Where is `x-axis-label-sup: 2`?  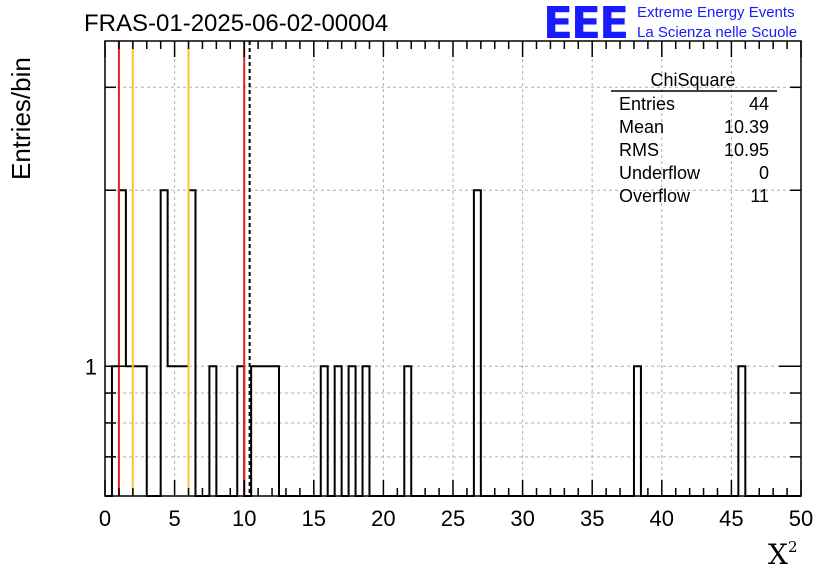
x-axis-label-sup: 2 is located at coordinates (792, 547).